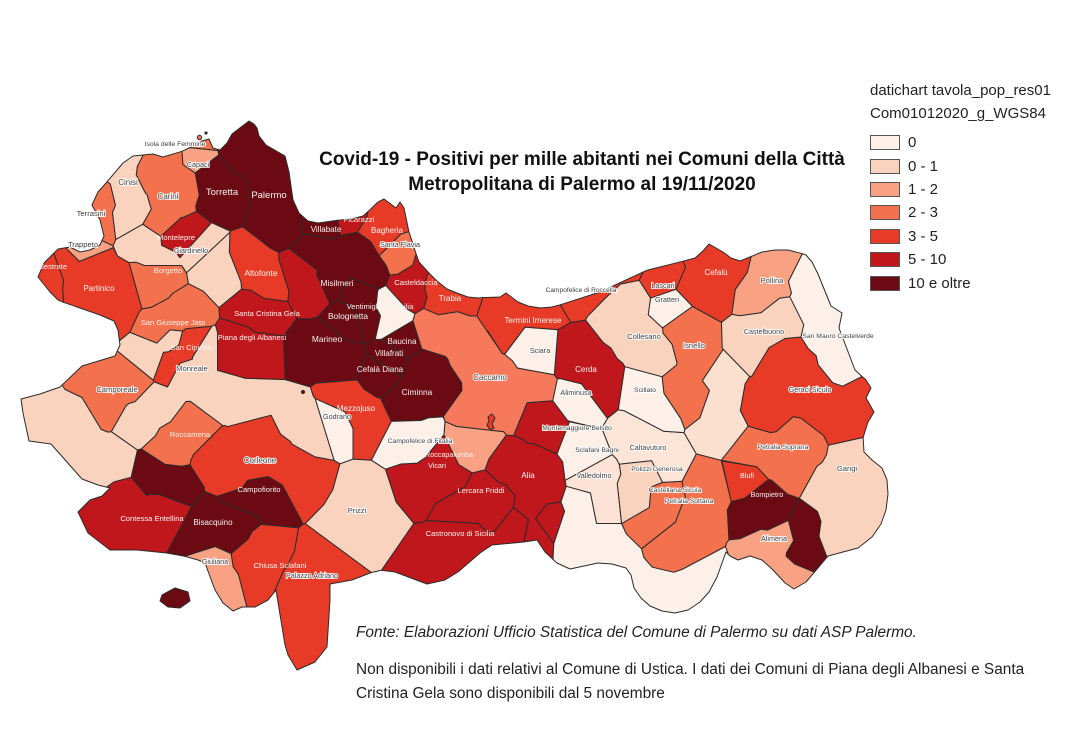  What do you see at coordinates (593, 475) in the screenshot?
I see `svg-text: Valledolmo` at bounding box center [593, 475].